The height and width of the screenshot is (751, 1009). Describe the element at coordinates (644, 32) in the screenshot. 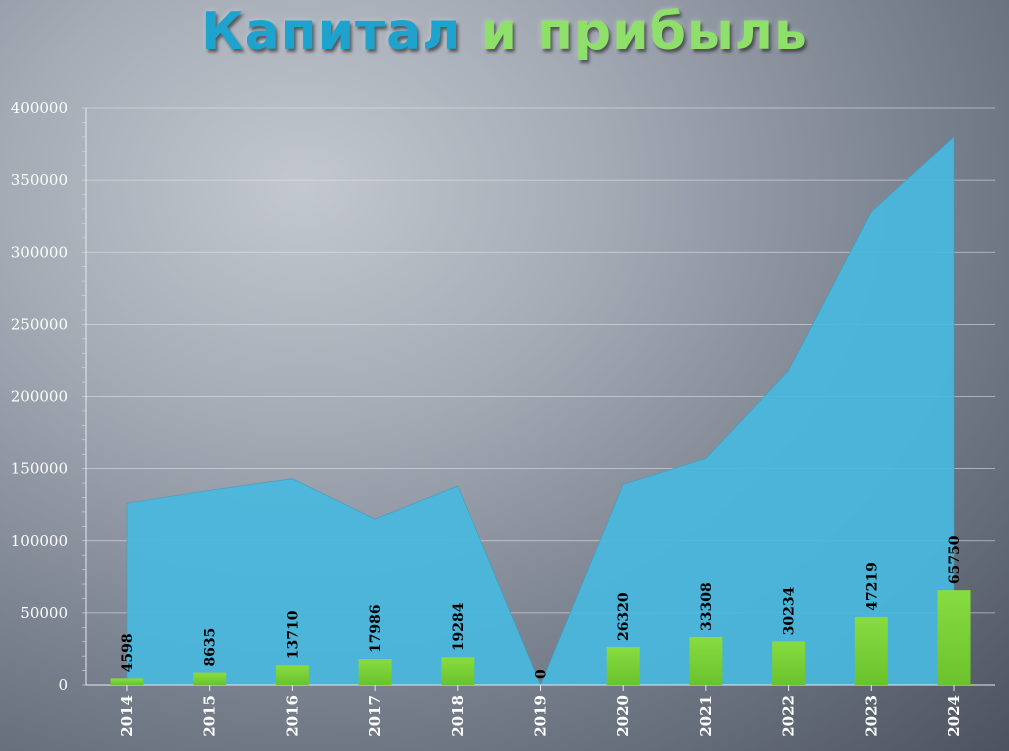

I see `title-part-profit: и прибыль` at that location.